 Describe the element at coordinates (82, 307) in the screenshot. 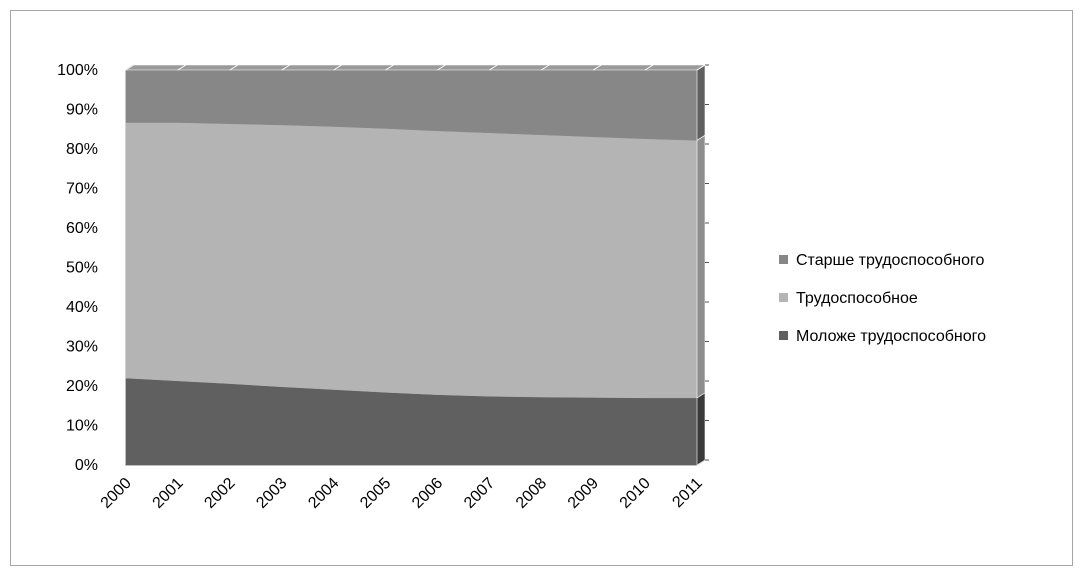

I see `y-tick-label: 40%` at that location.